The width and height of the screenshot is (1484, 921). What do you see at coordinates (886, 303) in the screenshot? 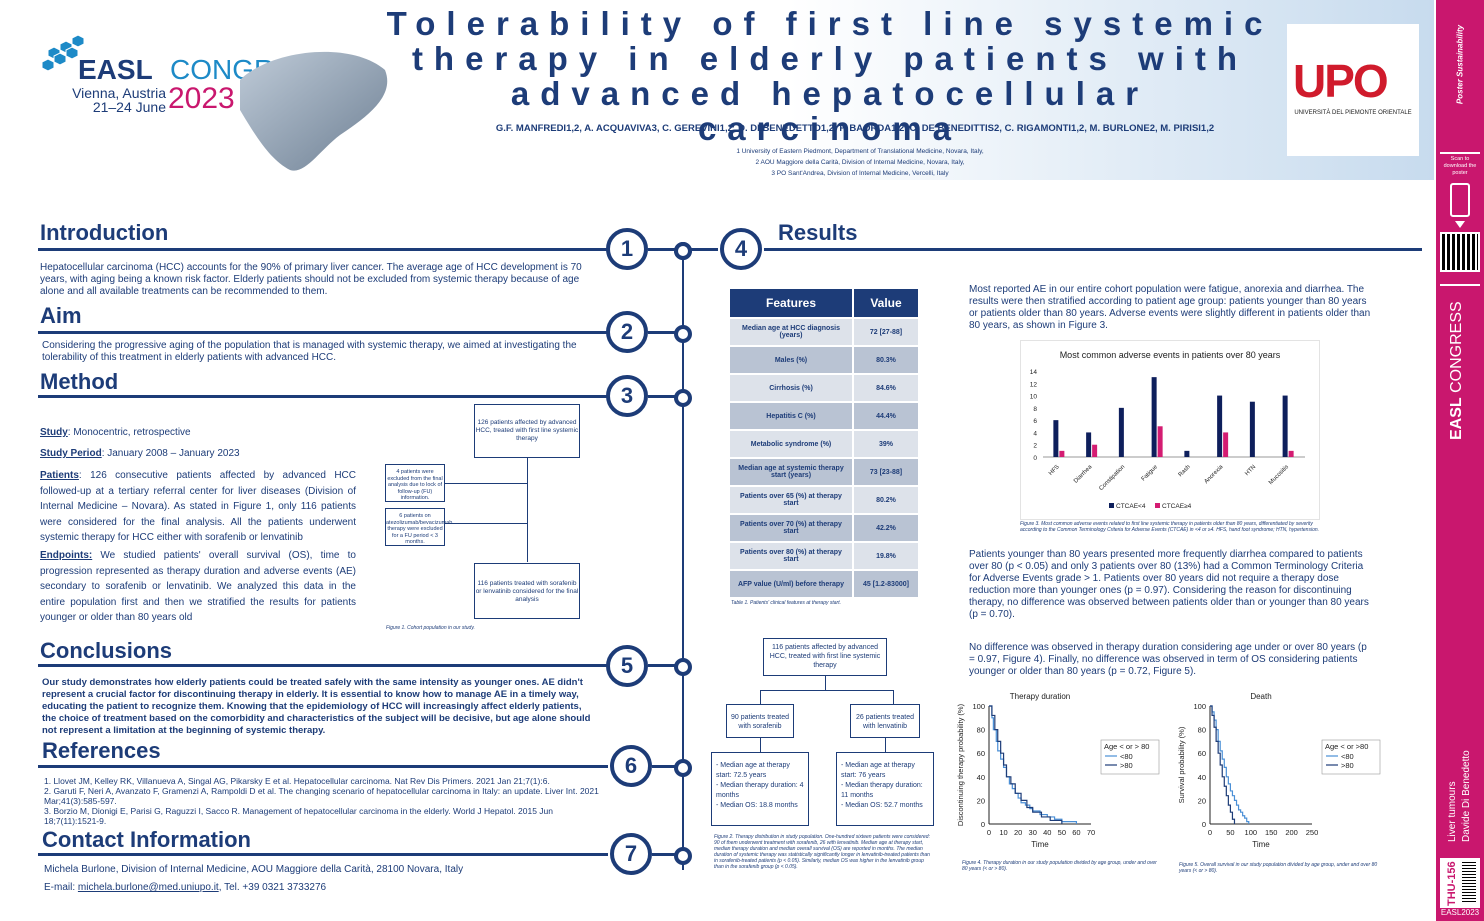
I see `value-header: Value` at bounding box center [886, 303].